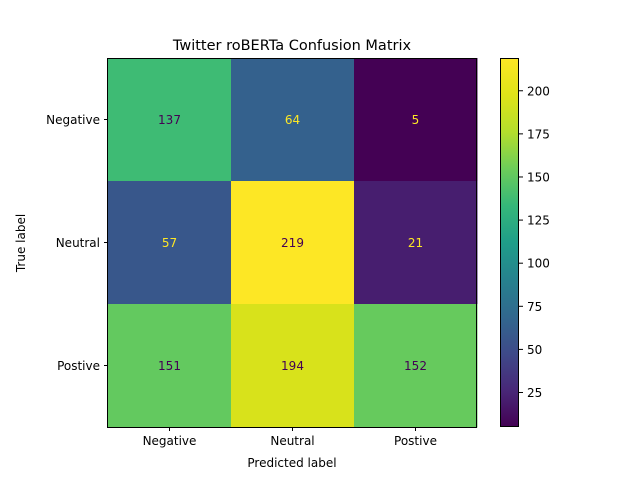 The height and width of the screenshot is (480, 640). I want to click on cell-value-label: 5, so click(416, 120).